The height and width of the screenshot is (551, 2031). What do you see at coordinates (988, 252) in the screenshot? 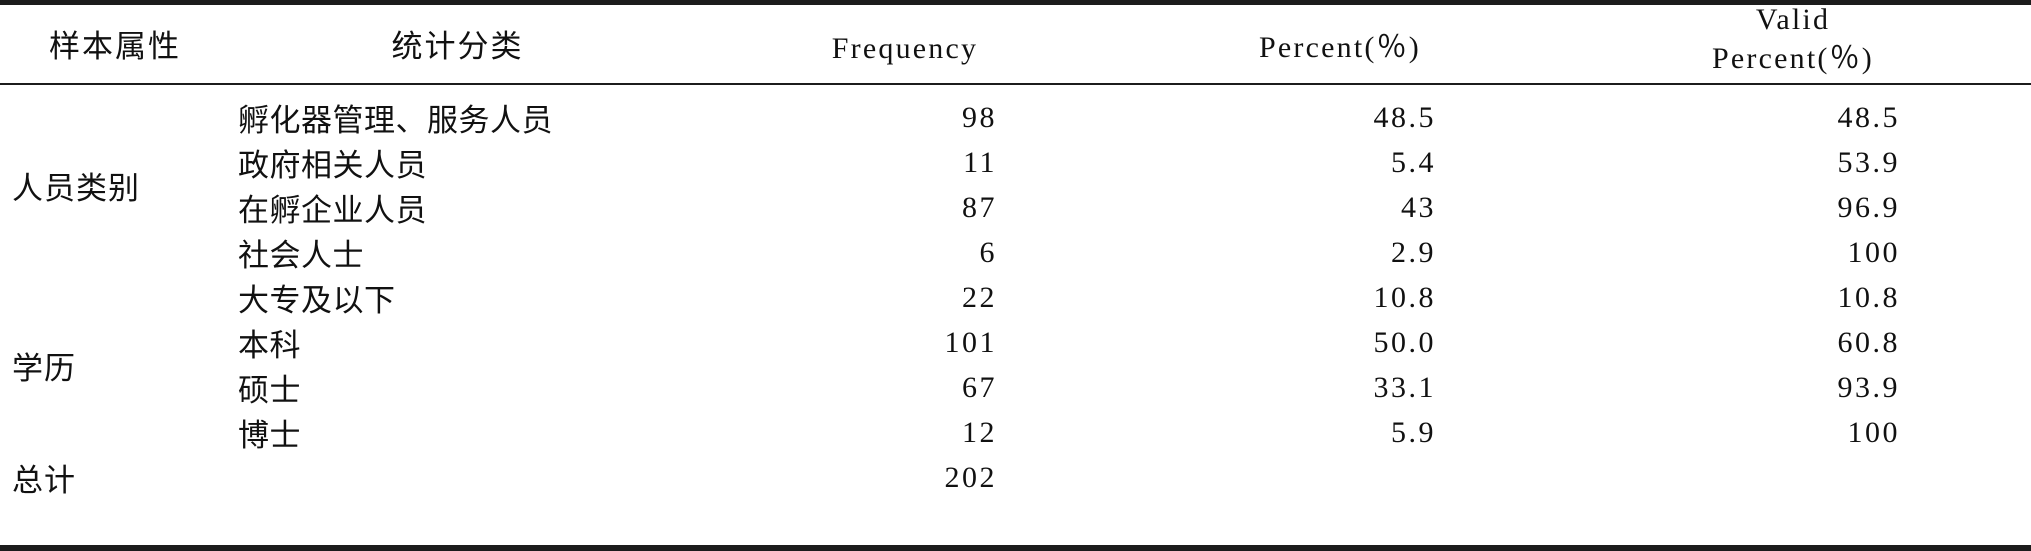
I see `row-frequency: 6` at bounding box center [988, 252].